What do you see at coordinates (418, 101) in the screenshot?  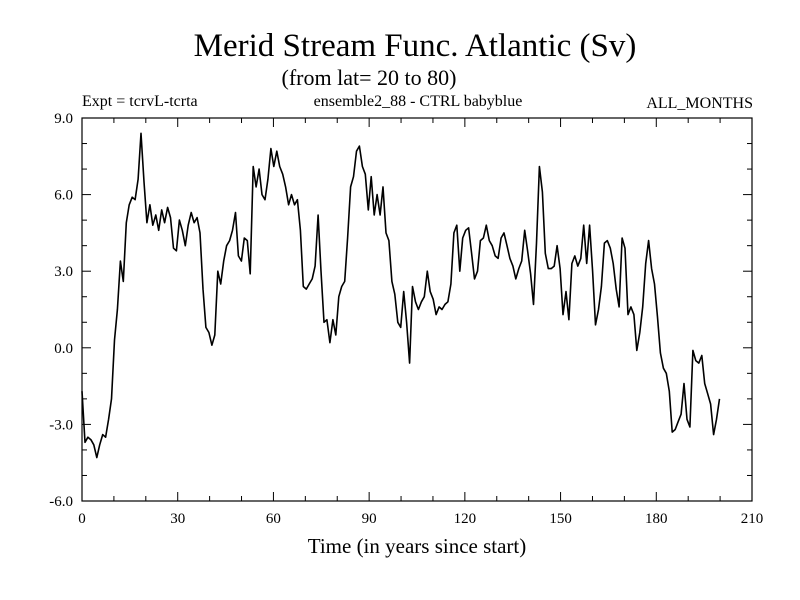 I see `ensemble-label: ensemble2_88 - CTRL babyblue` at bounding box center [418, 101].